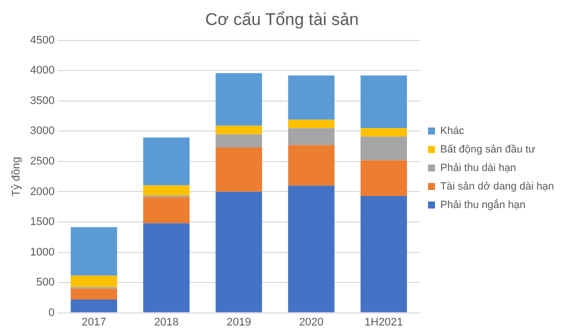  Describe the element at coordinates (42, 252) in the screenshot. I see `y-tick-label: 1000` at that location.